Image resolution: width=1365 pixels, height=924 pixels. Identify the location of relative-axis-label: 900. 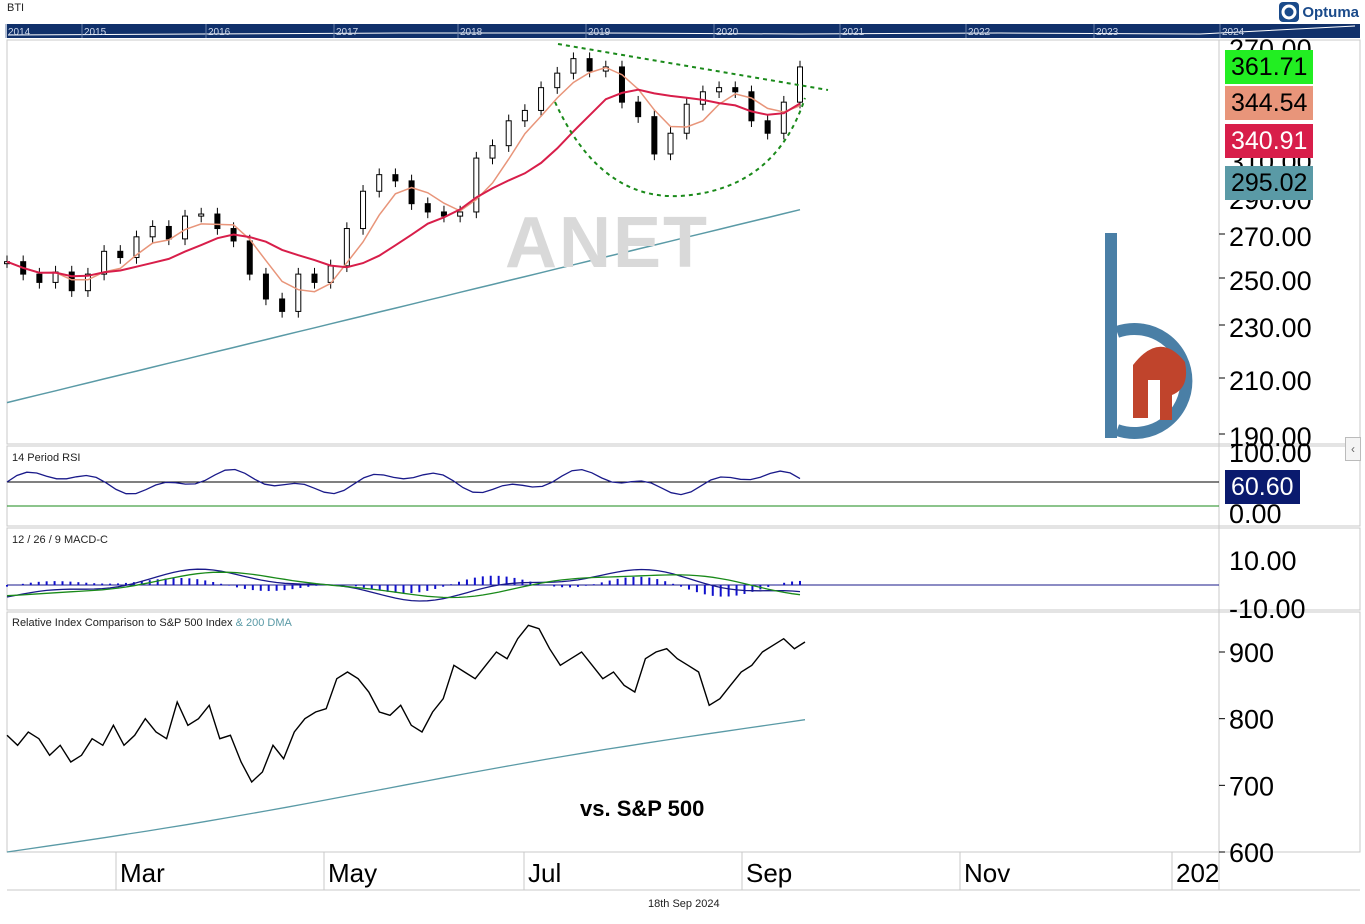
(1251, 653).